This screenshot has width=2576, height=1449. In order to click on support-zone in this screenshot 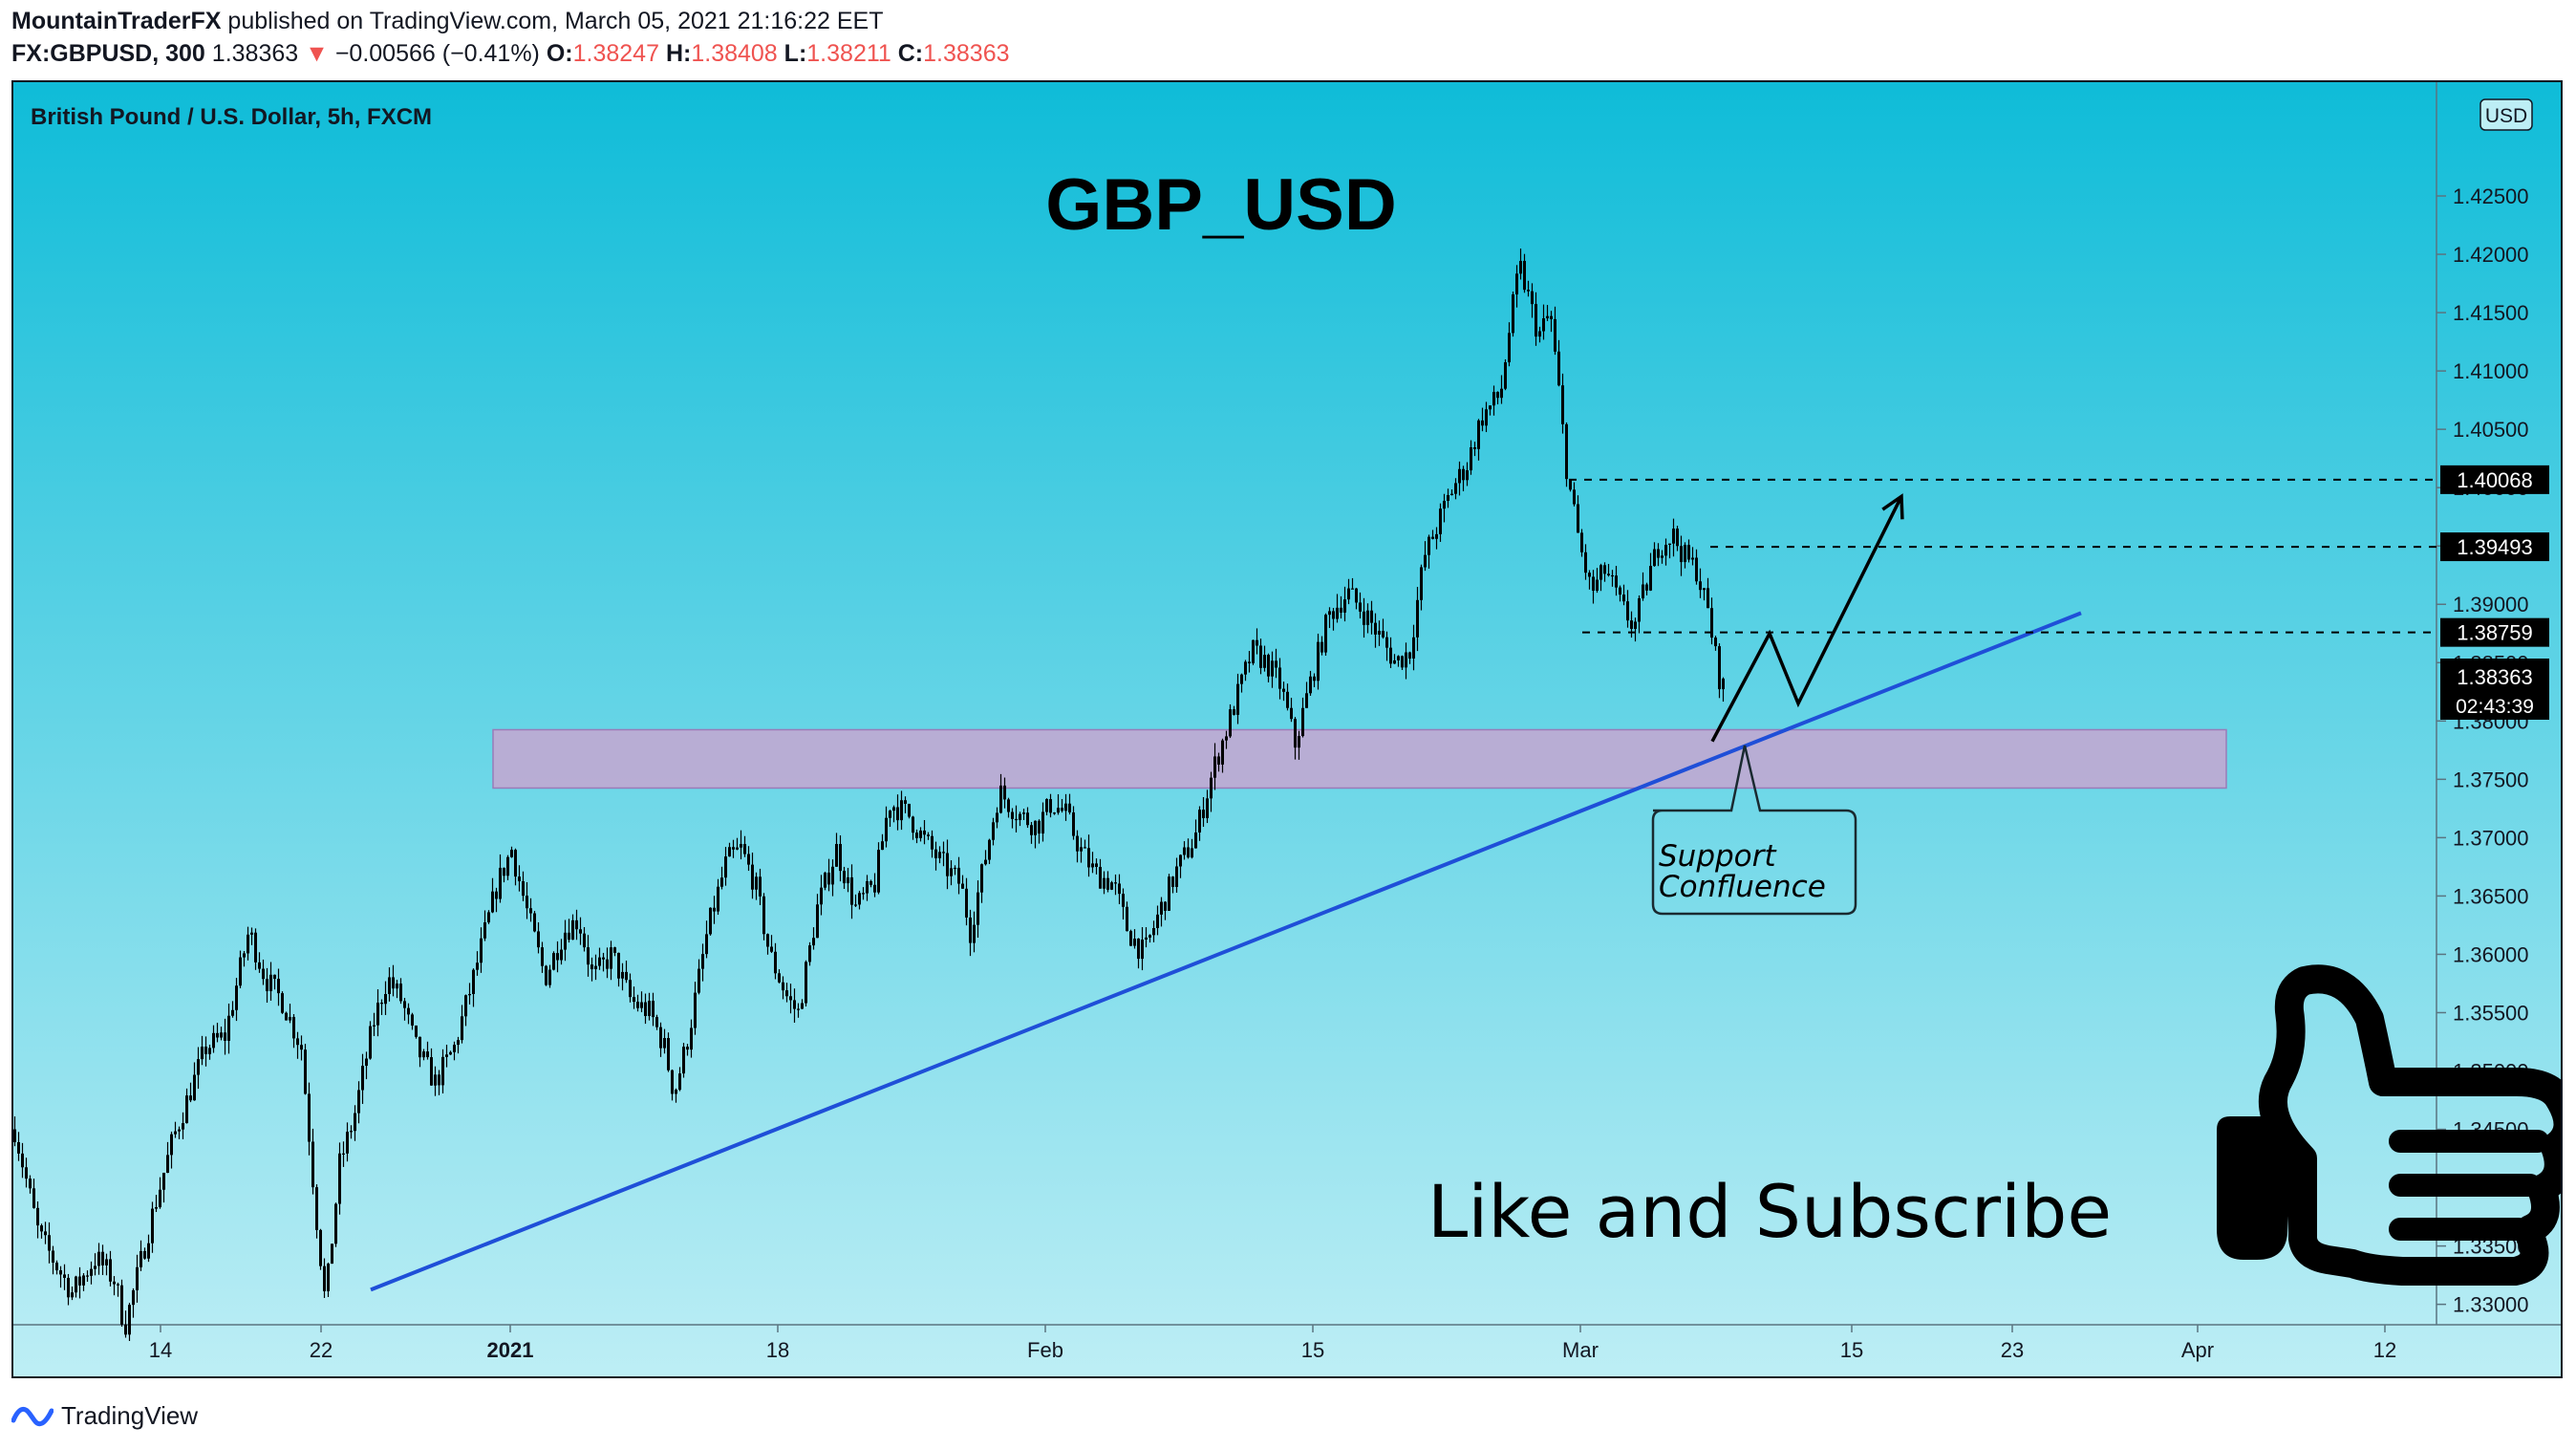, I will do `click(1359, 758)`.